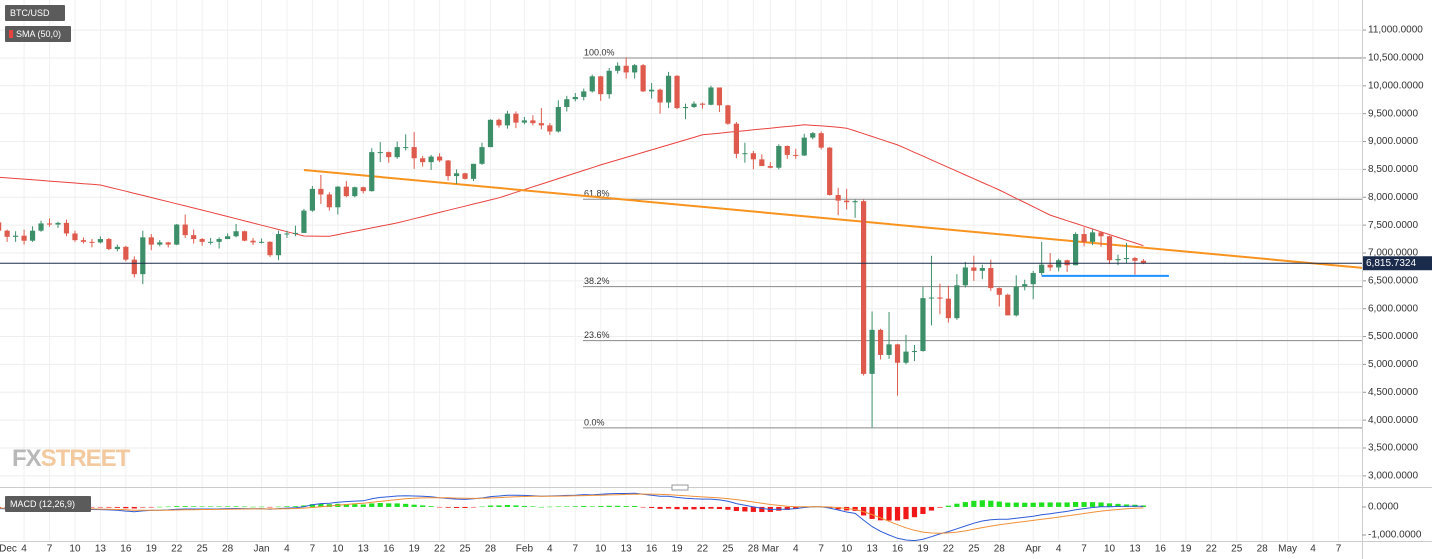 The width and height of the screenshot is (1432, 559). Describe the element at coordinates (1393, 141) in the screenshot. I see `y-tick-label: 9,000.0000` at that location.